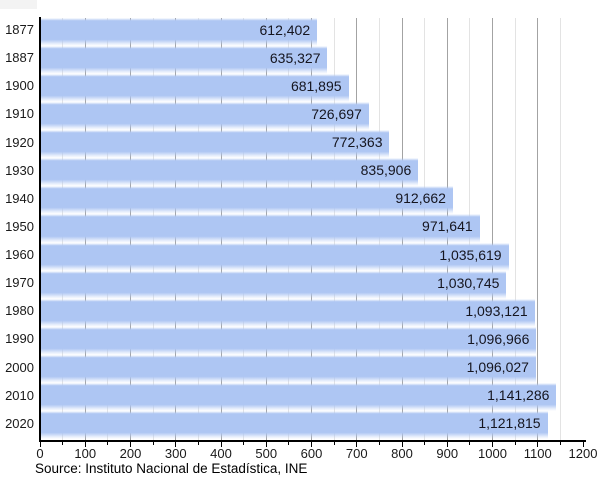  I want to click on x-tick-label-800: 800, so click(402, 453).